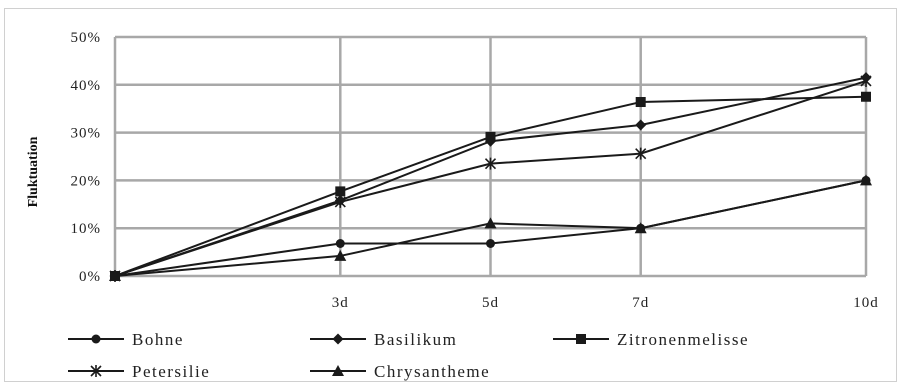 The image size is (901, 385). Describe the element at coordinates (86, 134) in the screenshot. I see `y-tick-label: 30%` at that location.